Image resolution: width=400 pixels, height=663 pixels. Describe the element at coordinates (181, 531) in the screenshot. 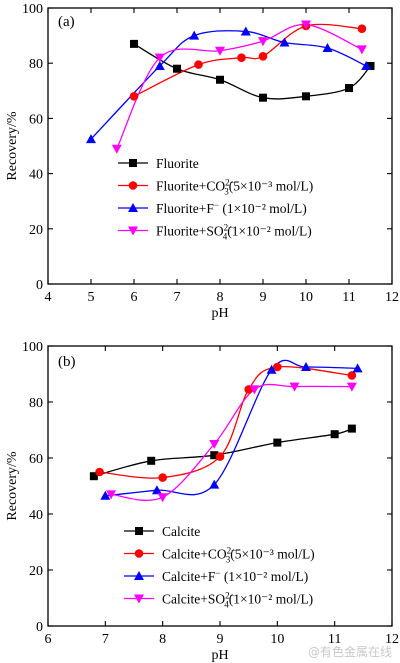

I see `legend-label: Calcite` at that location.